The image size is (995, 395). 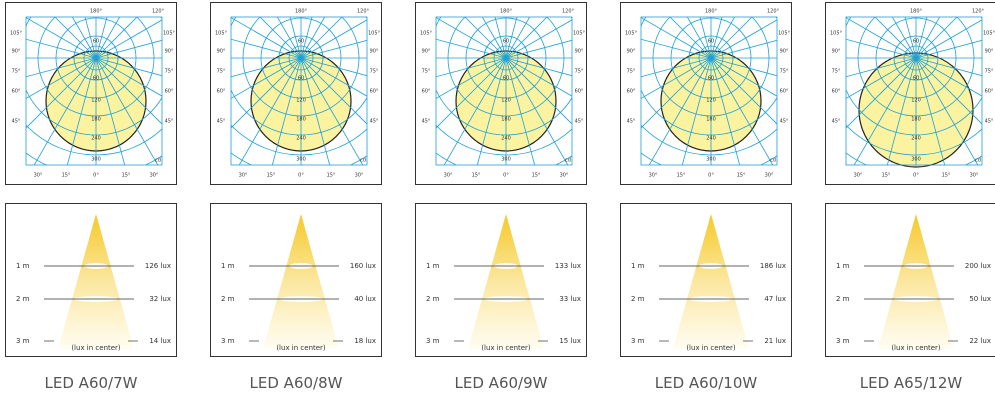 I want to click on product-name: LED A60/10W, so click(x=706, y=383).